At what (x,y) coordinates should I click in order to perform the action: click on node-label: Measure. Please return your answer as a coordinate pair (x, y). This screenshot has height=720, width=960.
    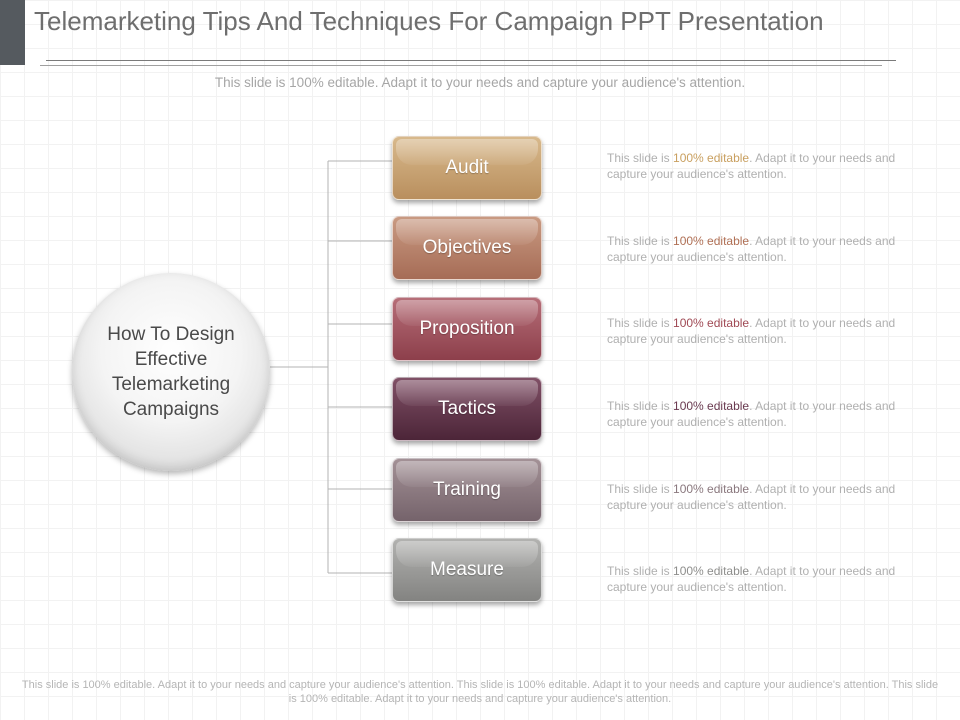
    Looking at the image, I should click on (467, 569).